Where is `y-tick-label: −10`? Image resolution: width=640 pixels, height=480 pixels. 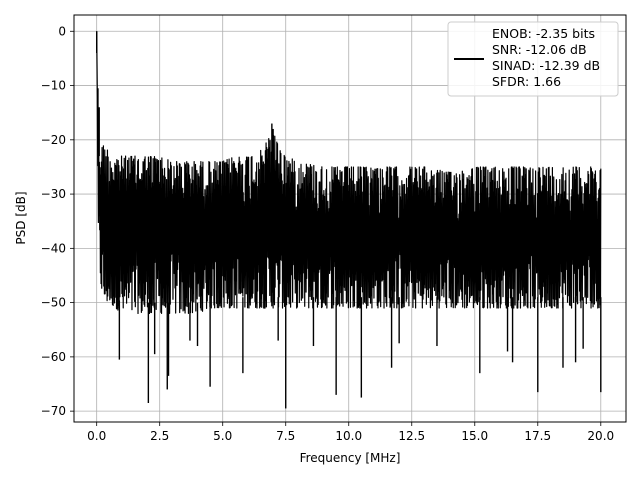
y-tick-label: −10 is located at coordinates (53, 86).